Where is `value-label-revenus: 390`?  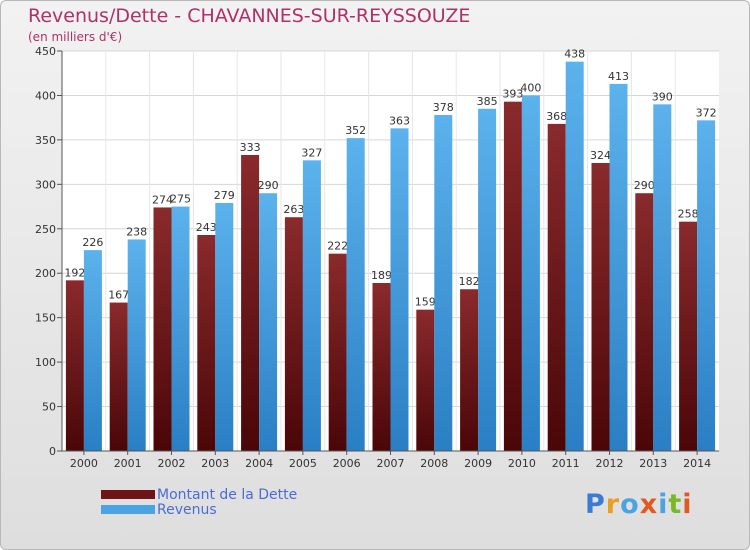
value-label-revenus: 390 is located at coordinates (662, 96).